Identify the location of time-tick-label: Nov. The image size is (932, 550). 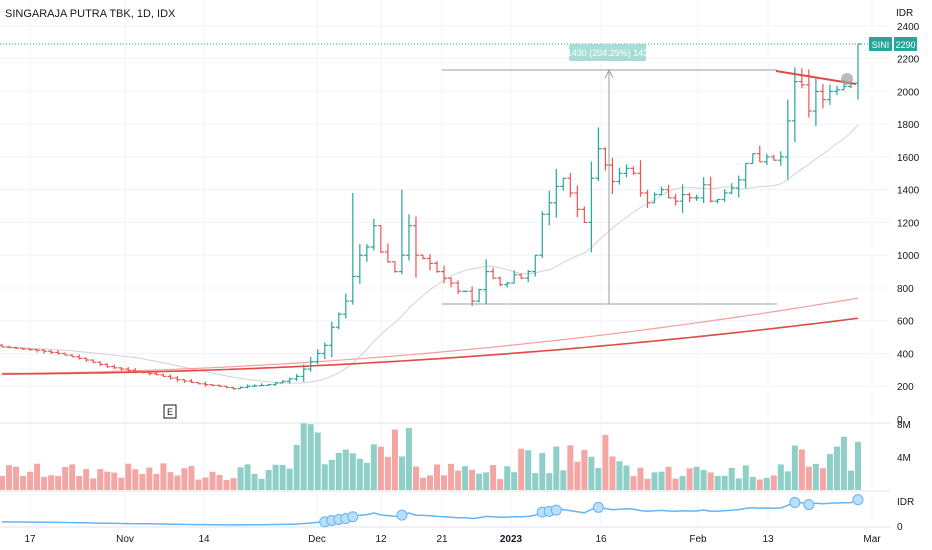
(125, 539).